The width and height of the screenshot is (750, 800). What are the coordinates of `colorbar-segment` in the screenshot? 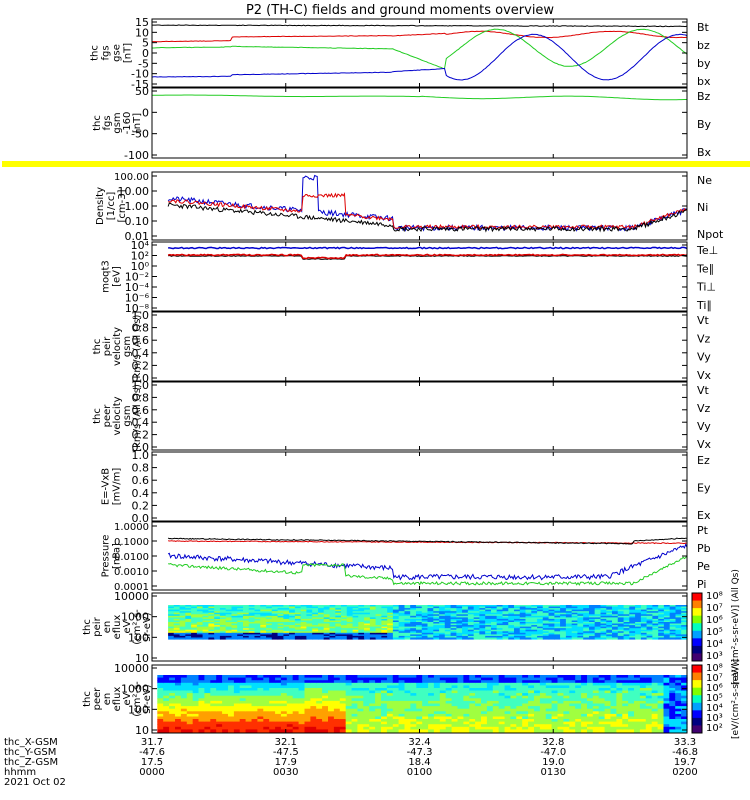 It's located at (697, 604).